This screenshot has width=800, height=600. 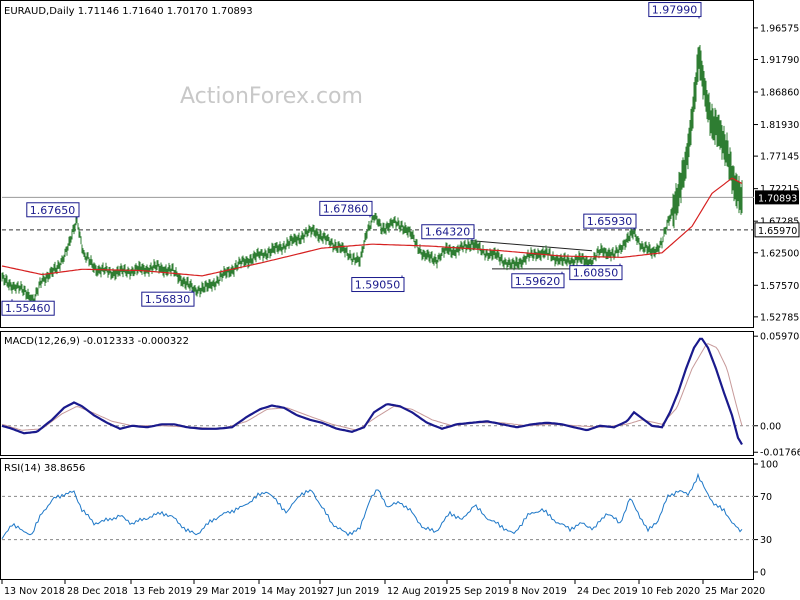 I want to click on swing-label-text: 1.60850, so click(x=596, y=273).